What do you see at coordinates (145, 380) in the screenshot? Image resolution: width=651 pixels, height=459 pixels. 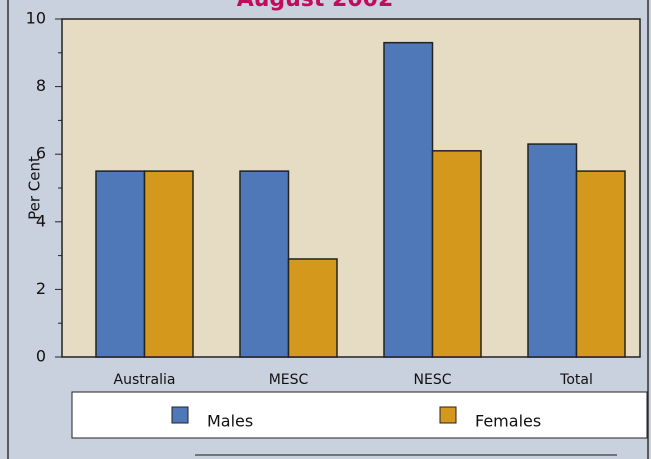 I see `x-tick-label: Australia` at bounding box center [145, 380].